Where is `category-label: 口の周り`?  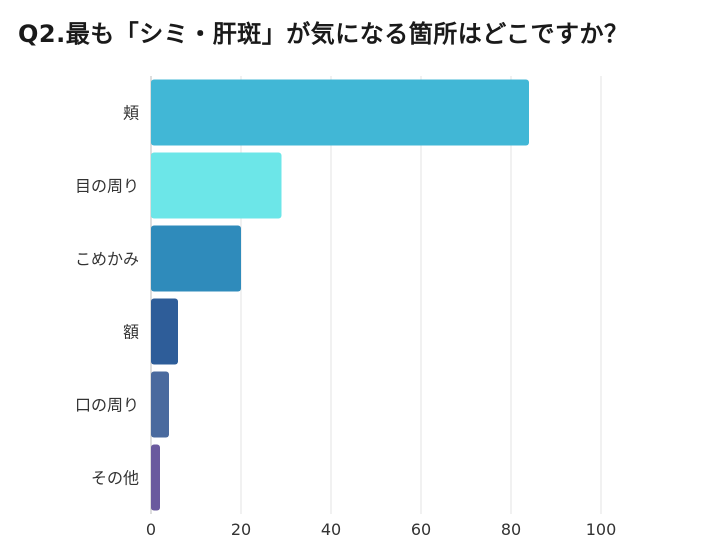
category-label: 口の周り is located at coordinates (107, 405).